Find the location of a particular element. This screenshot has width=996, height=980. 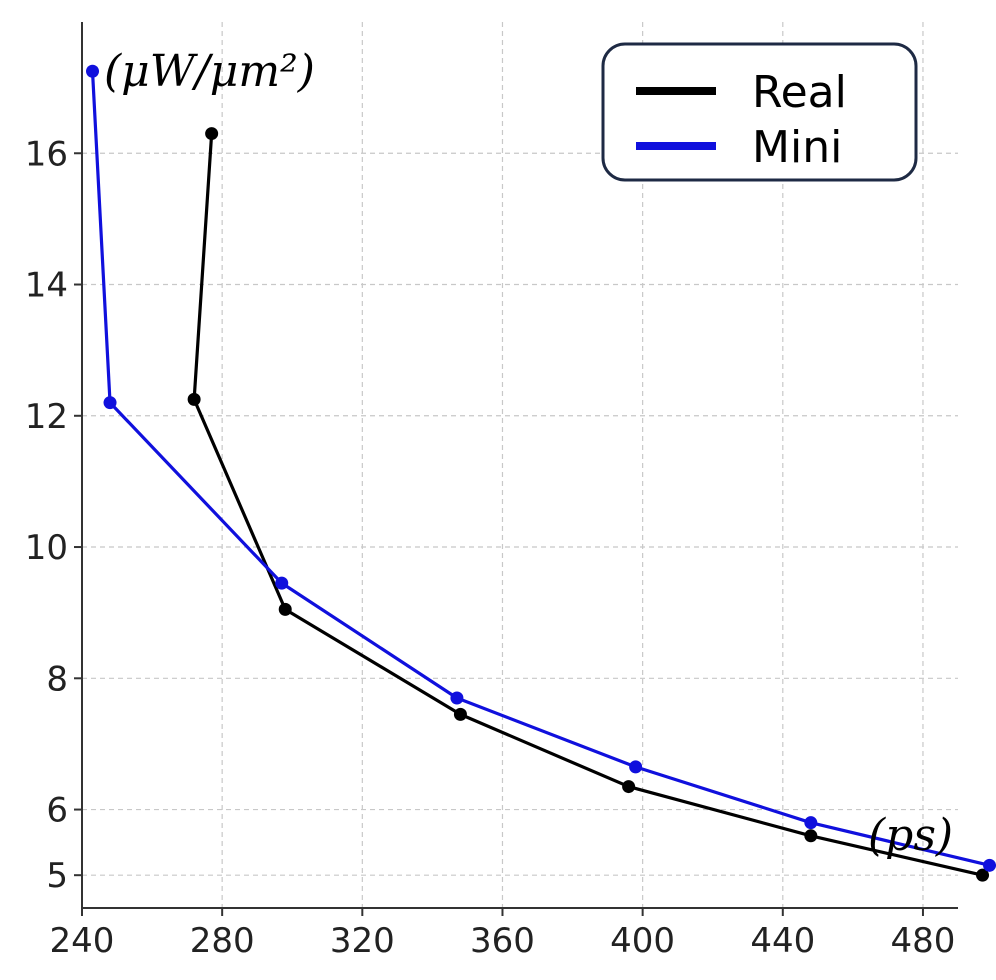

x-tick-label-400: 400 is located at coordinates (642, 941).